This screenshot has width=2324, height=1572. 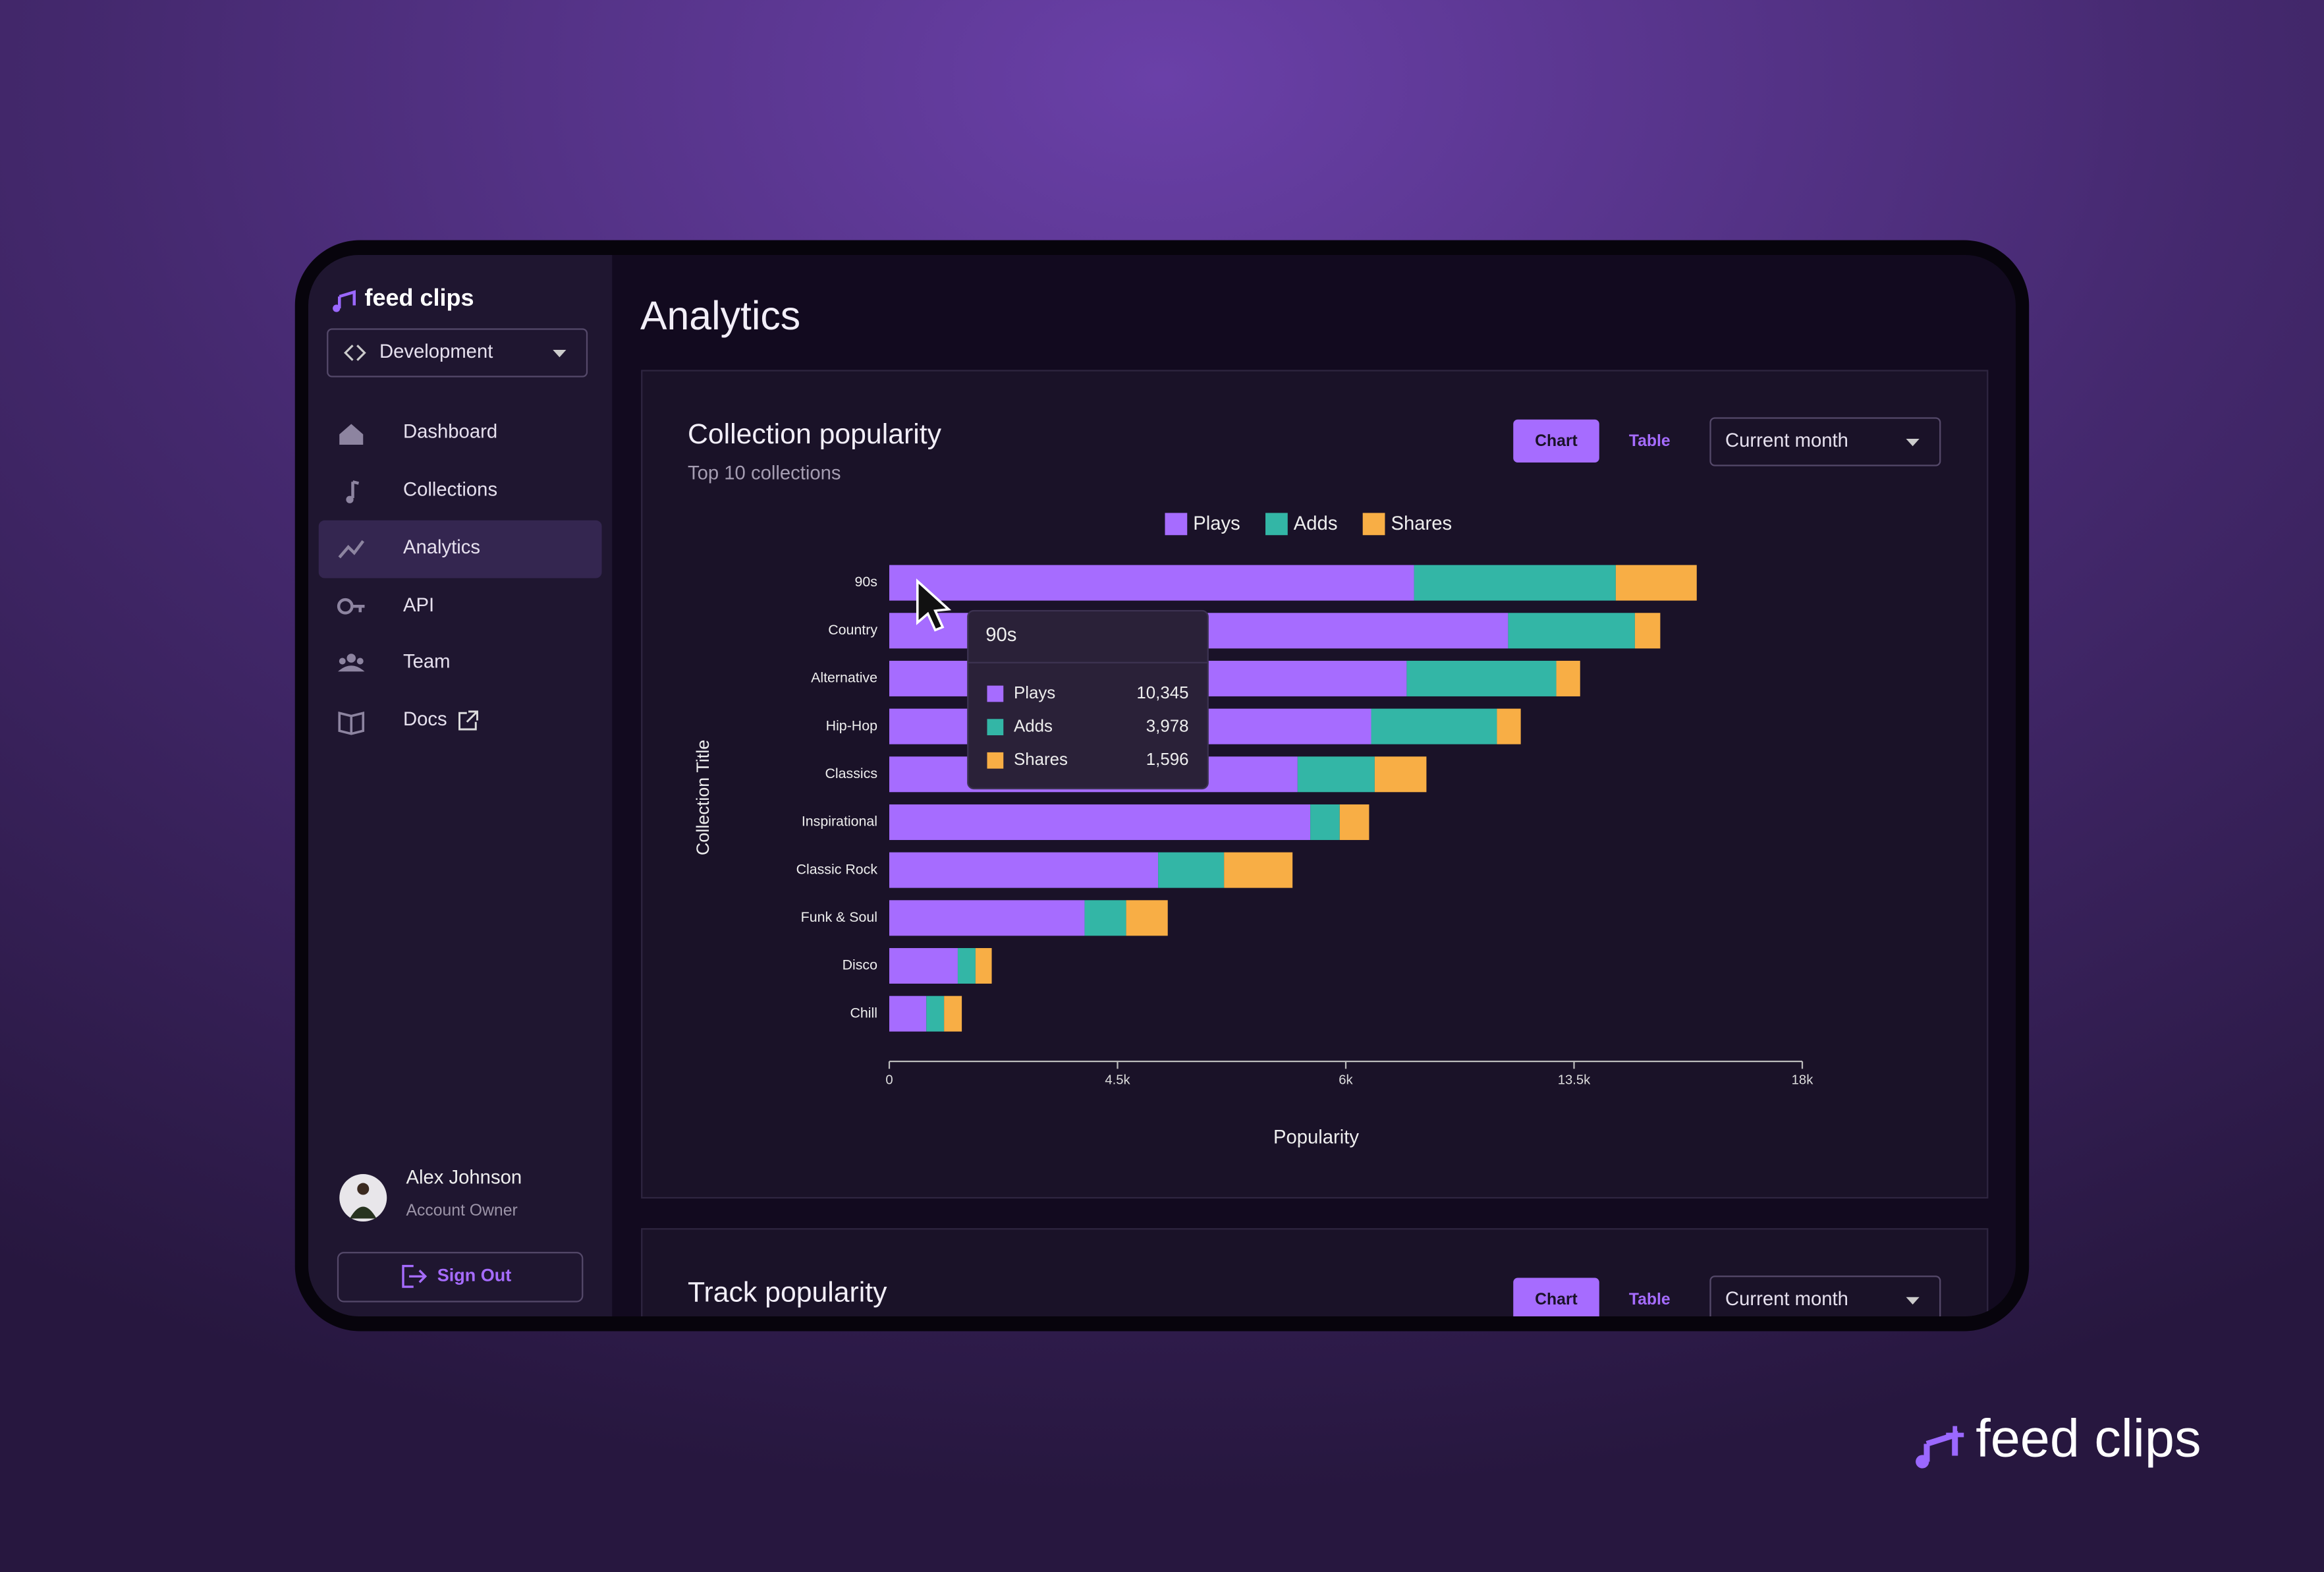 I want to click on user-name: Alex Johnson, so click(x=464, y=1177).